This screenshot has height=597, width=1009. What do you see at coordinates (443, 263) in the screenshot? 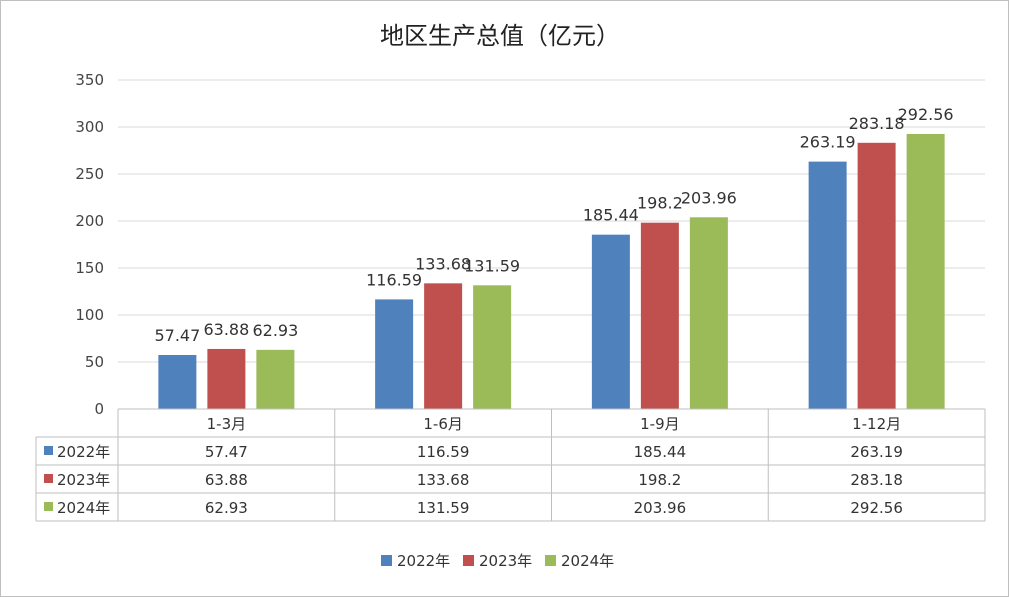
I see `data-label: 133.68` at bounding box center [443, 263].